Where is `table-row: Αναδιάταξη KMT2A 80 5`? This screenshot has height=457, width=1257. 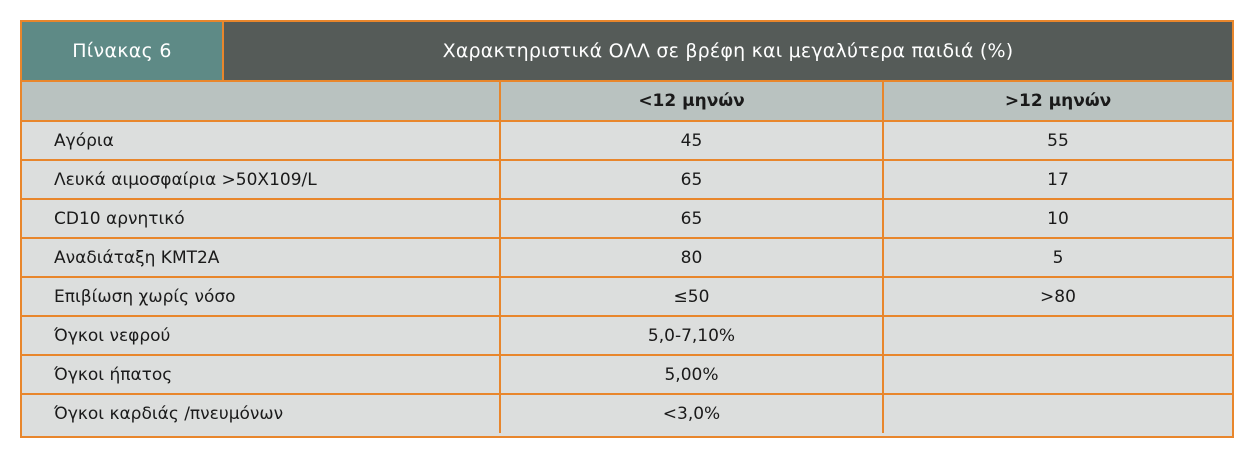
table-row: Αναδιάταξη KMT2A 80 5 is located at coordinates (627, 257).